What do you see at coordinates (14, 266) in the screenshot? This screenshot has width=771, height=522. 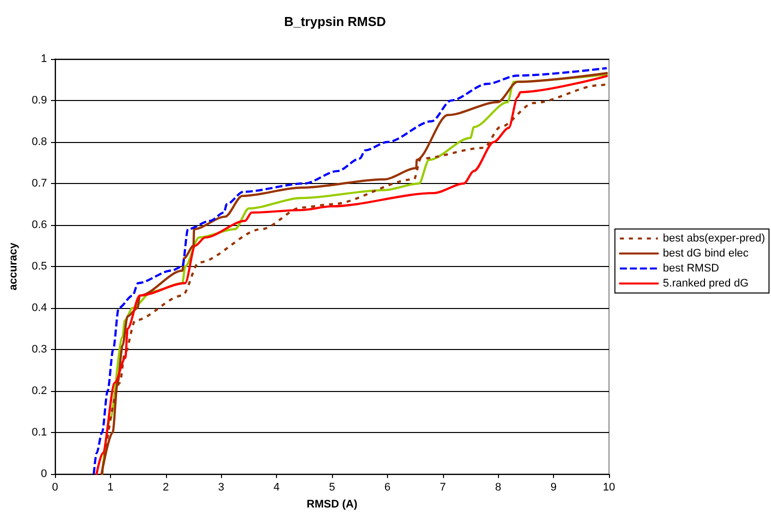 I see `y-axis-title: accuracy` at bounding box center [14, 266].